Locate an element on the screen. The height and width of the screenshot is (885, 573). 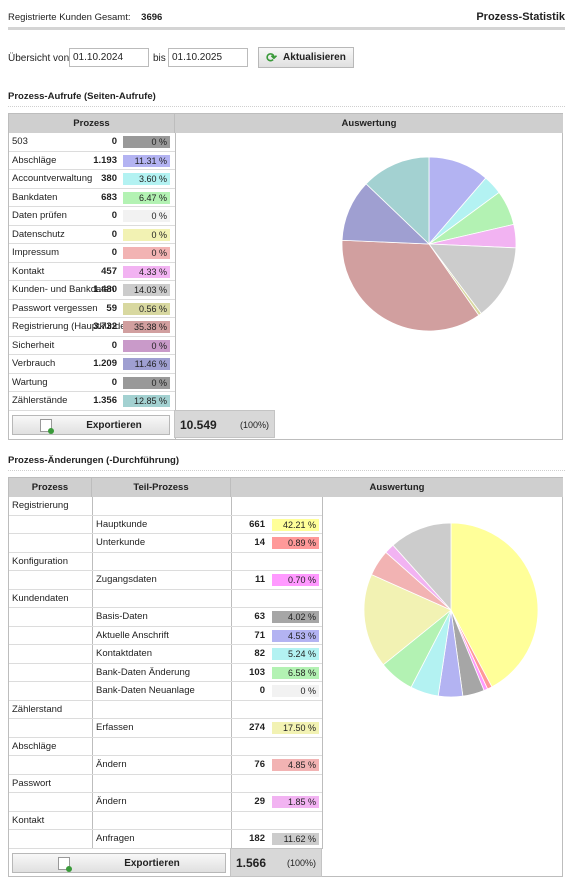
subprocess-percent: 4.02 % is located at coordinates (295, 617).